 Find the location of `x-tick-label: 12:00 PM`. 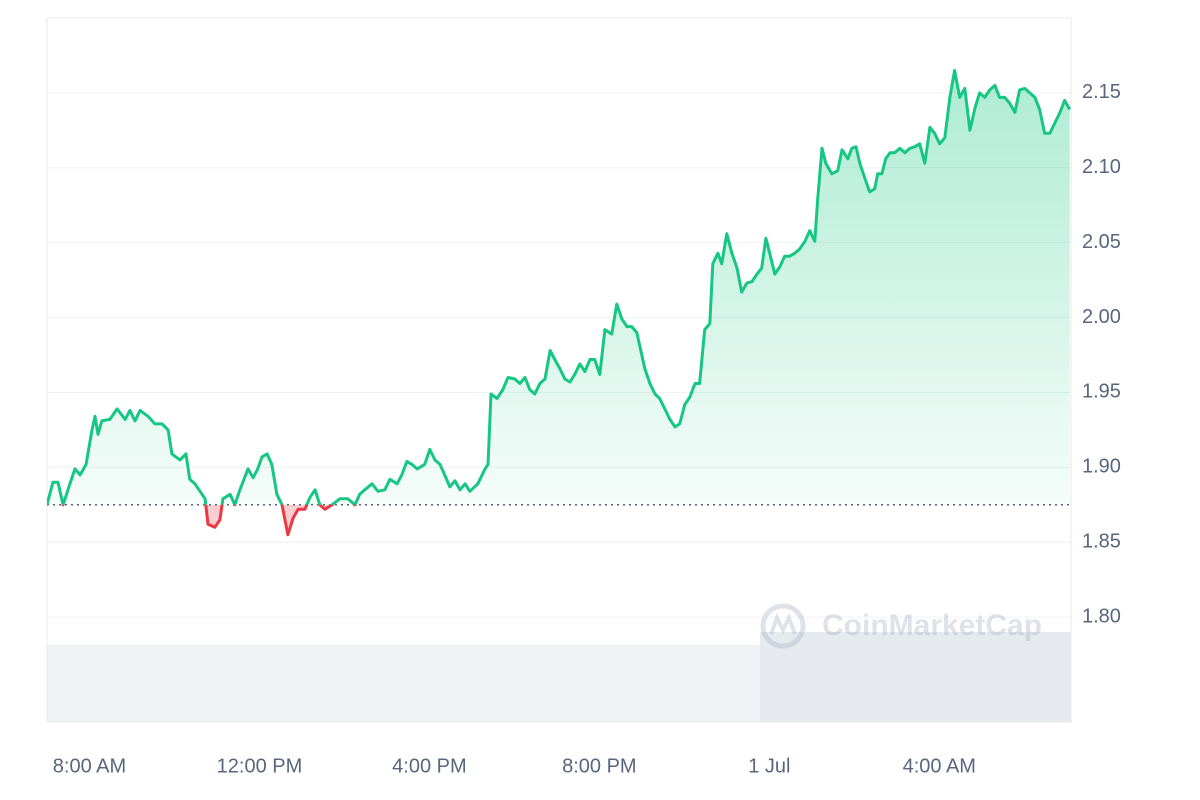

x-tick-label: 12:00 PM is located at coordinates (260, 766).